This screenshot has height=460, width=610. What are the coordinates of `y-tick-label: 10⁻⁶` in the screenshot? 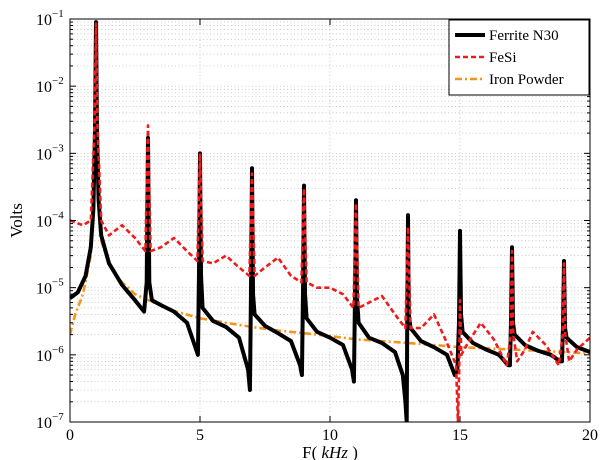 It's located at (50, 354).